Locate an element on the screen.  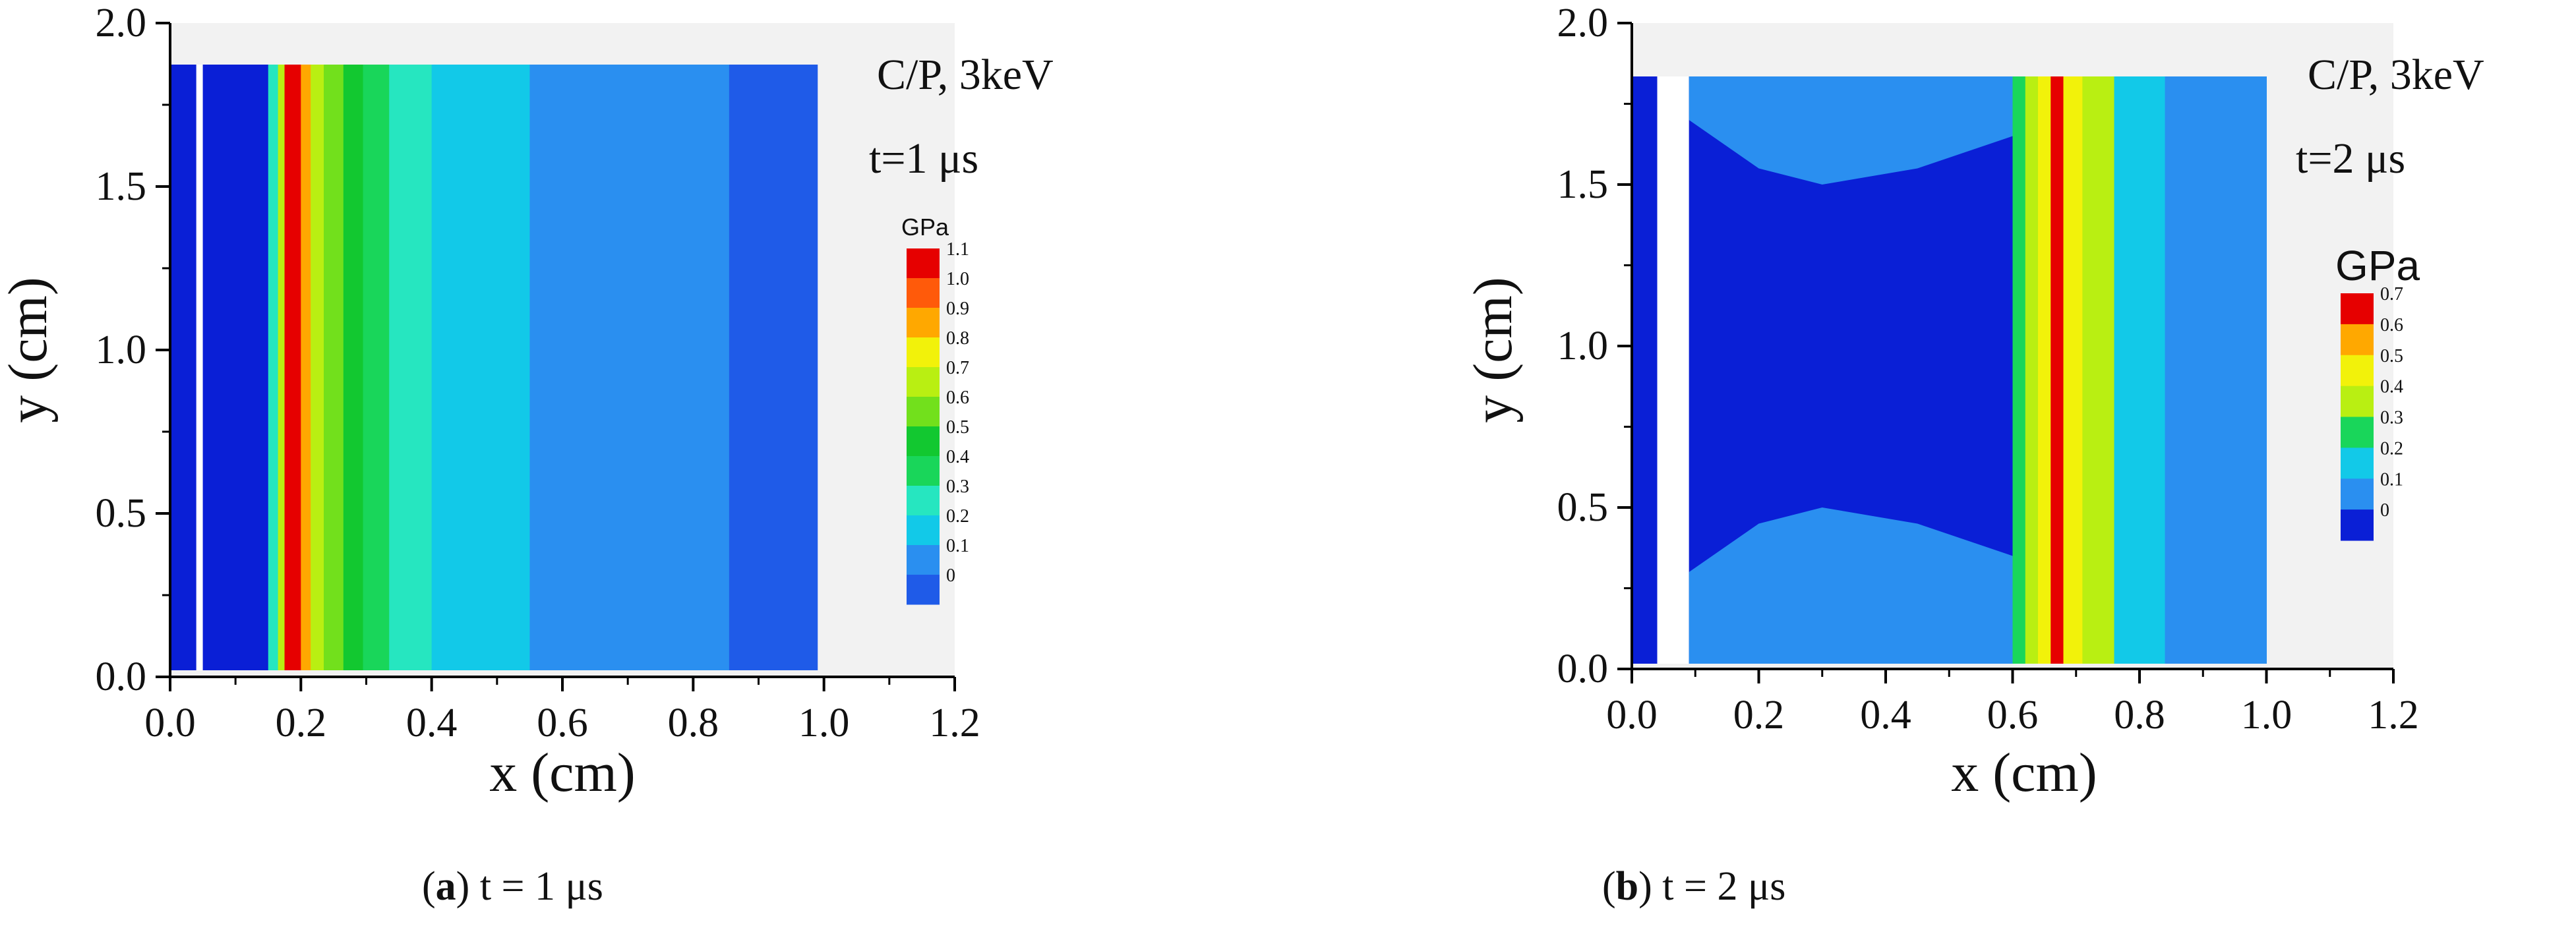
colorbar-label: 1.1 is located at coordinates (958, 250).